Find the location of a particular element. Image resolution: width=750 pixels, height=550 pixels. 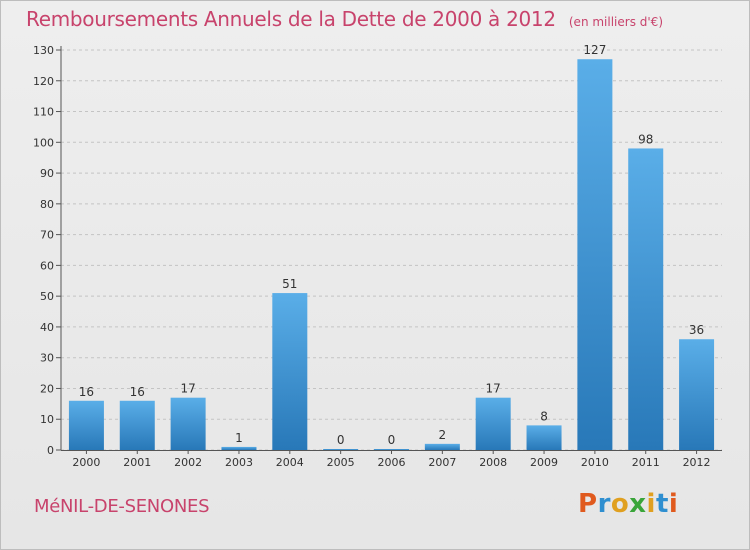

bar-2004 is located at coordinates (290, 371).